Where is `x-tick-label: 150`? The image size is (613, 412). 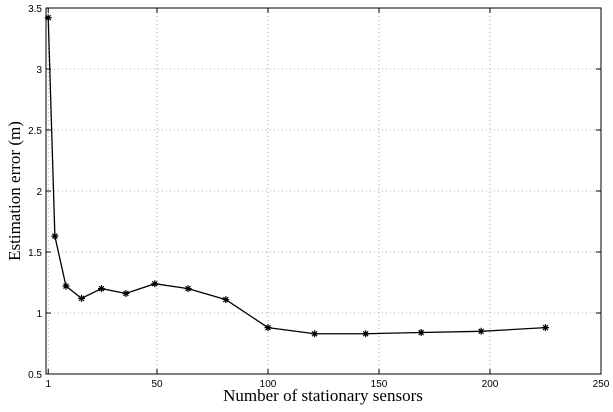
x-tick-label: 150 is located at coordinates (379, 384).